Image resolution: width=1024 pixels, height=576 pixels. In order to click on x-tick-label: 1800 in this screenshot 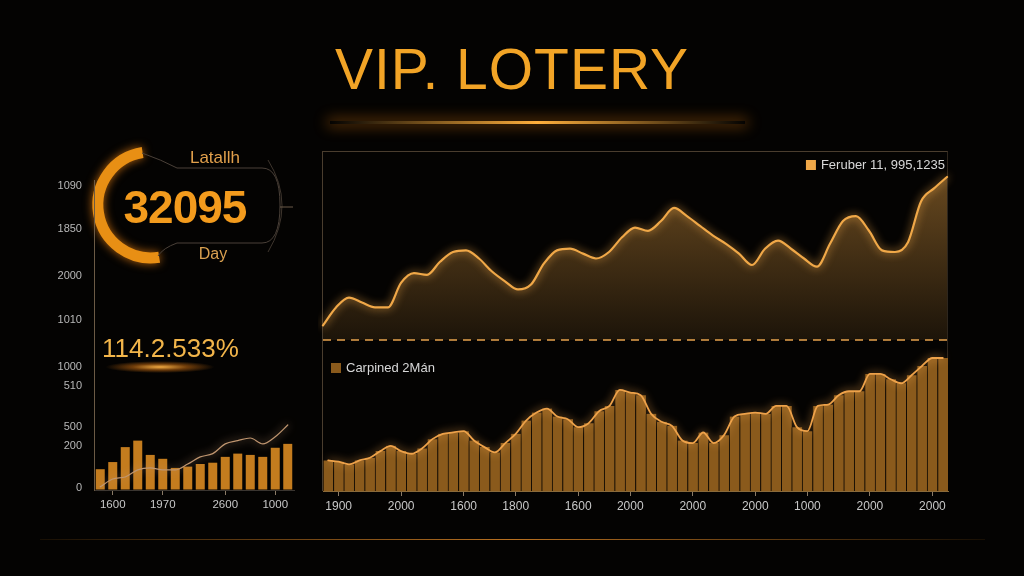, I will do `click(516, 505)`.